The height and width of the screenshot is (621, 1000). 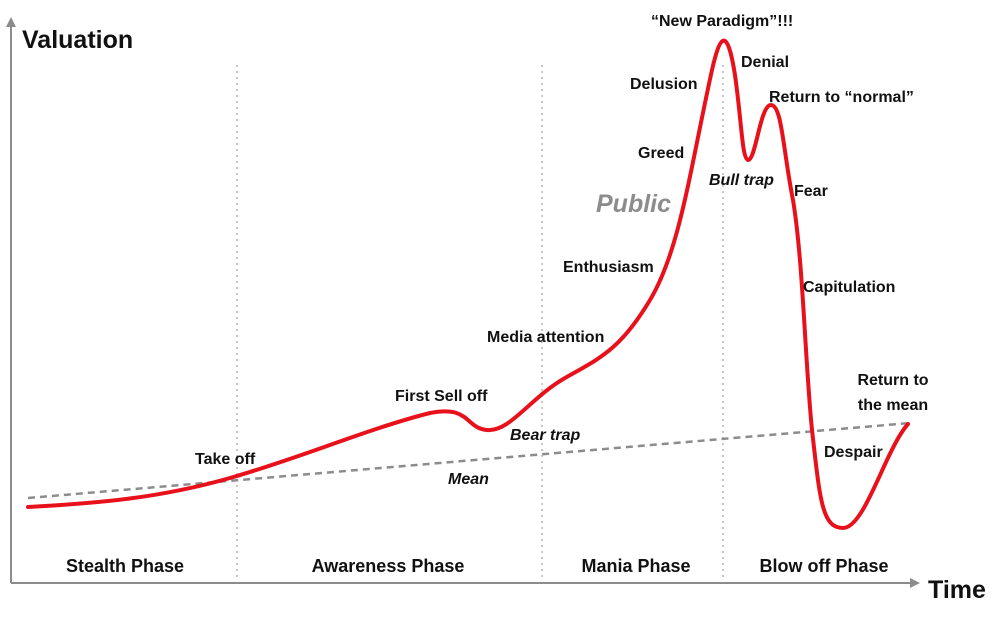 What do you see at coordinates (741, 180) in the screenshot?
I see `annotation-bull-trap: Bull trap` at bounding box center [741, 180].